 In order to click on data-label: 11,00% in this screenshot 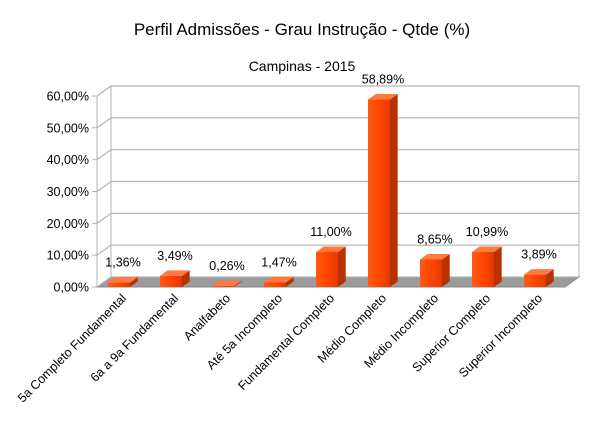, I will do `click(330, 232)`.